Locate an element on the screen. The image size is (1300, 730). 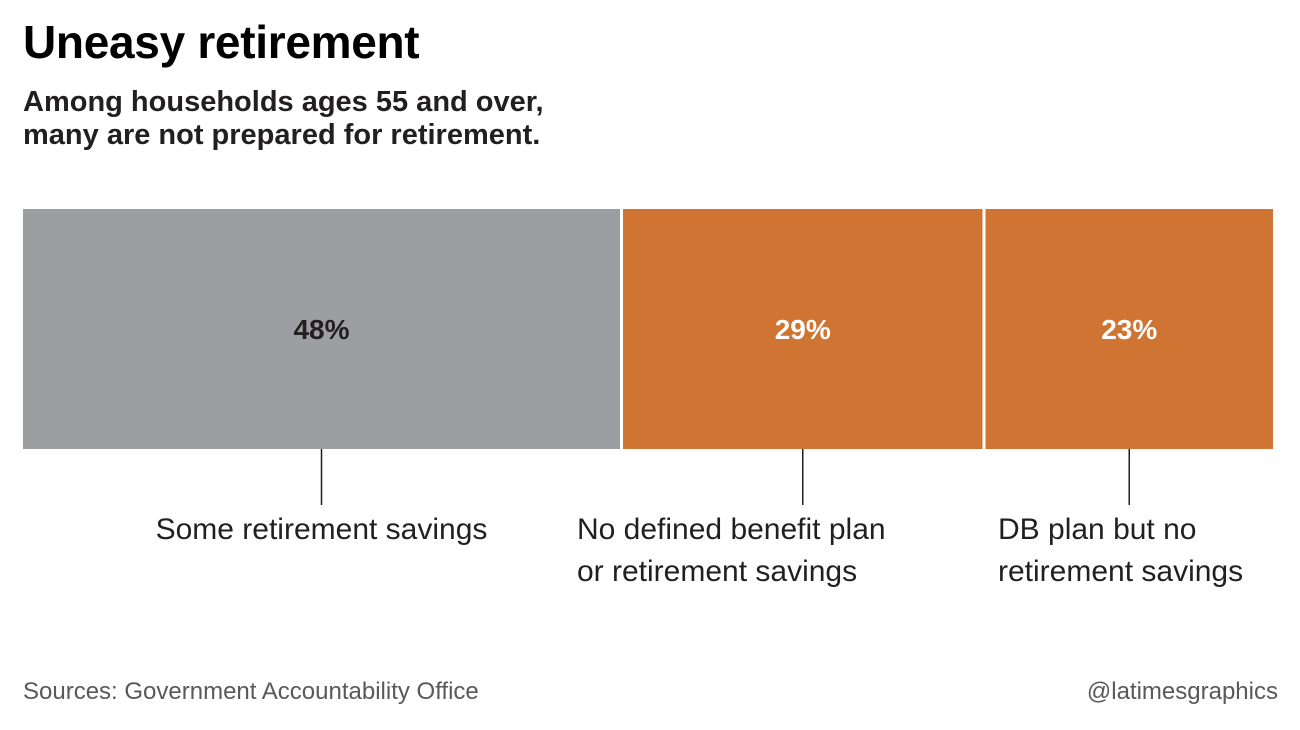
subtitle-line-1: Among households ages 55 and over, is located at coordinates (283, 102).